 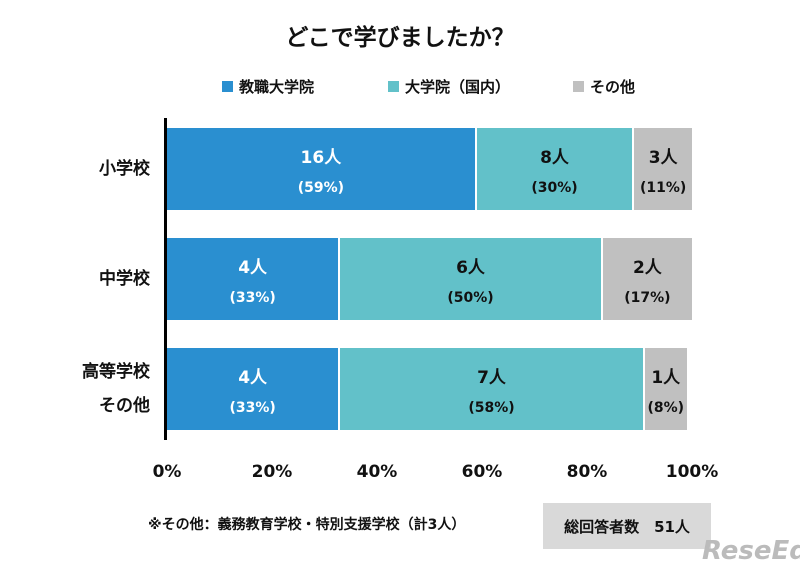 What do you see at coordinates (692, 472) in the screenshot?
I see `x-tick-label: 100%` at bounding box center [692, 472].